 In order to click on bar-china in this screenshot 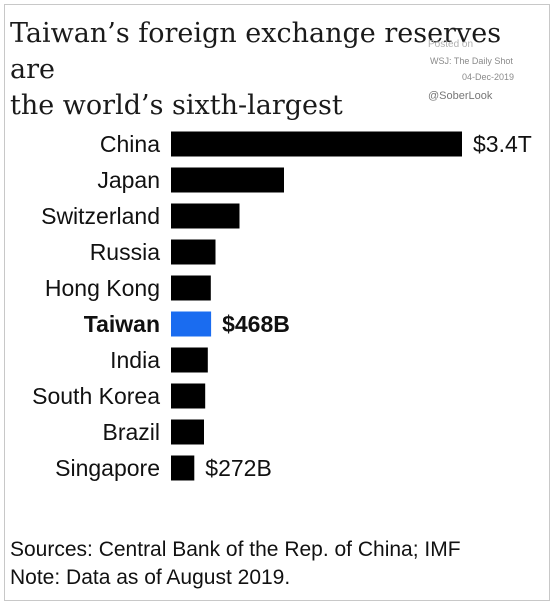, I will do `click(316, 144)`.